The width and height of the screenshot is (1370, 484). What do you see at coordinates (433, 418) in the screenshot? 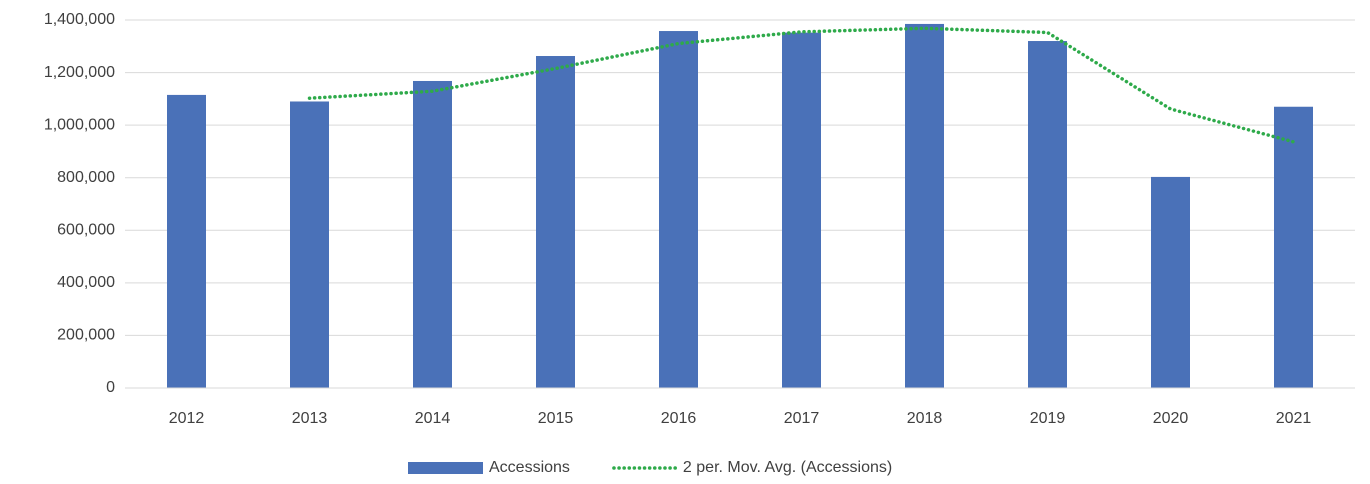
I see `x-tick-label: 2014` at bounding box center [433, 418].